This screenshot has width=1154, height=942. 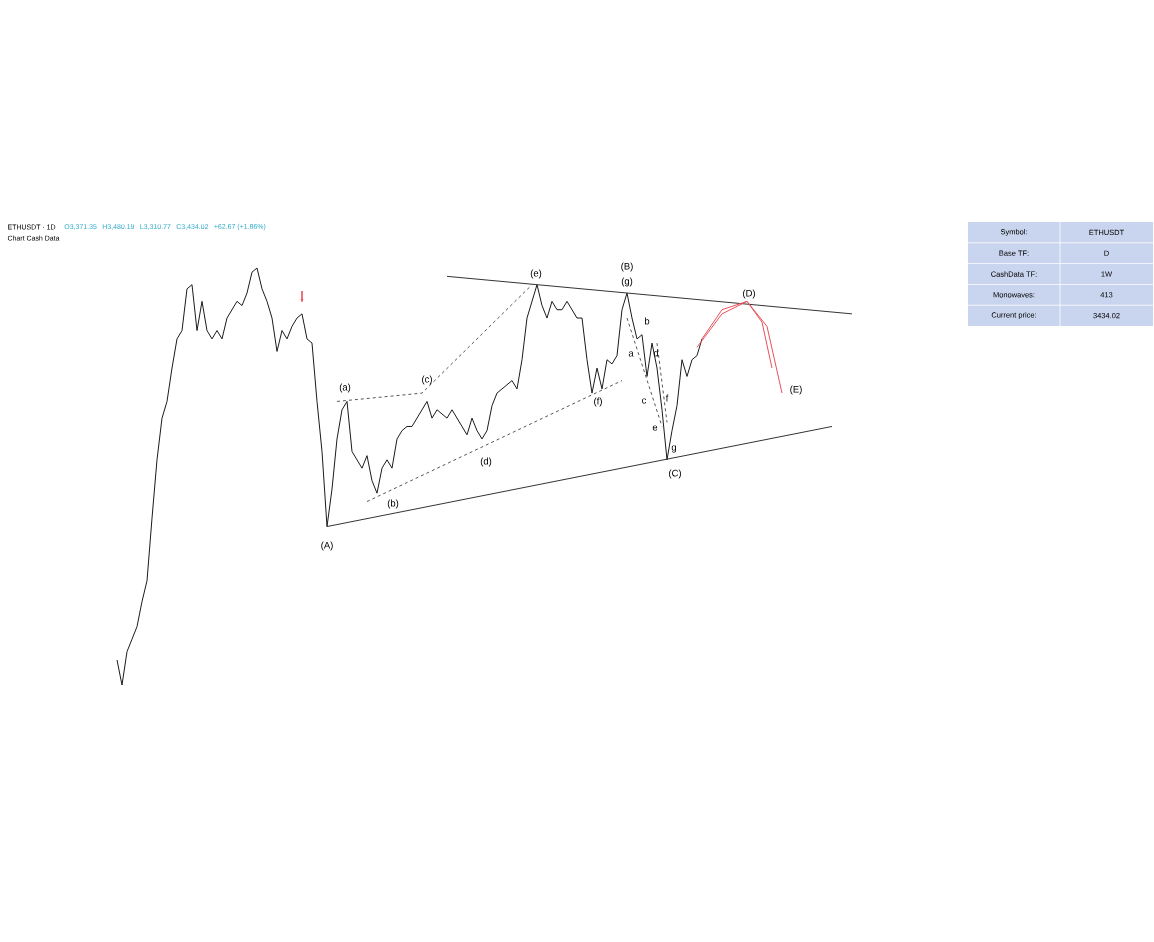 I want to click on annotation: (d), so click(x=486, y=462).